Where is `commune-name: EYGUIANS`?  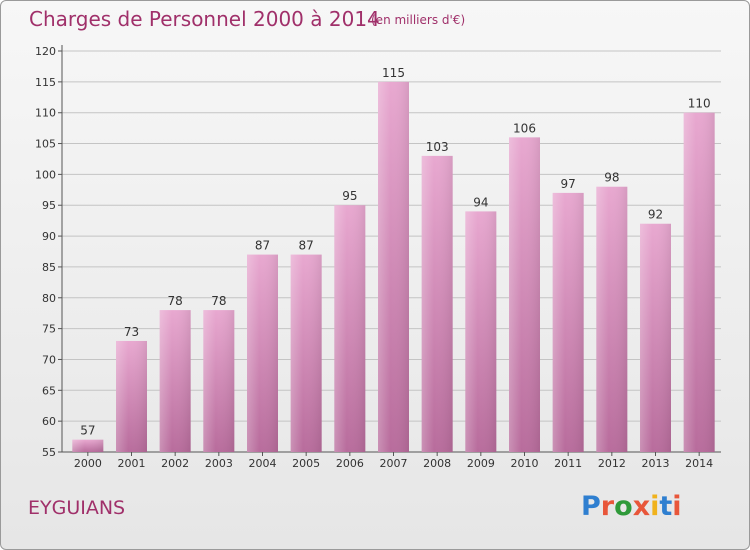
commune-name: EYGUIANS is located at coordinates (77, 508).